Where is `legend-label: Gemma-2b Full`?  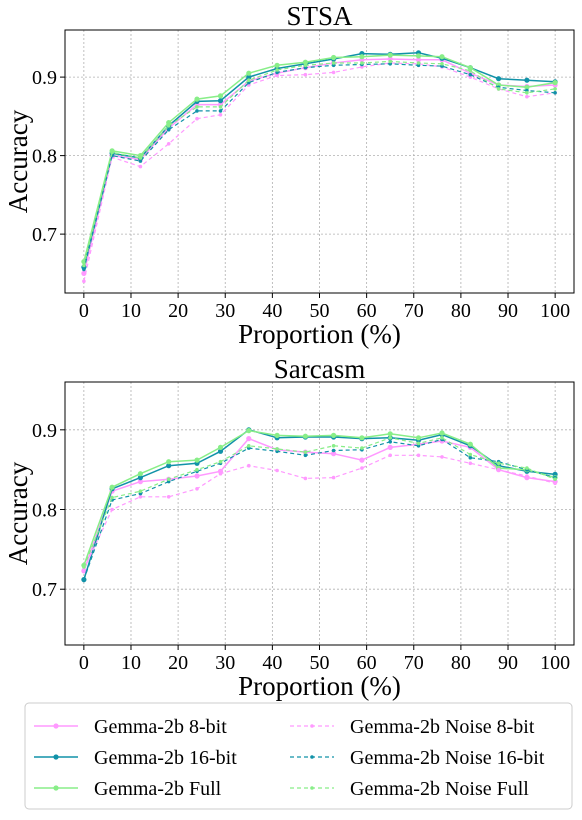
legend-label: Gemma-2b Full is located at coordinates (158, 789).